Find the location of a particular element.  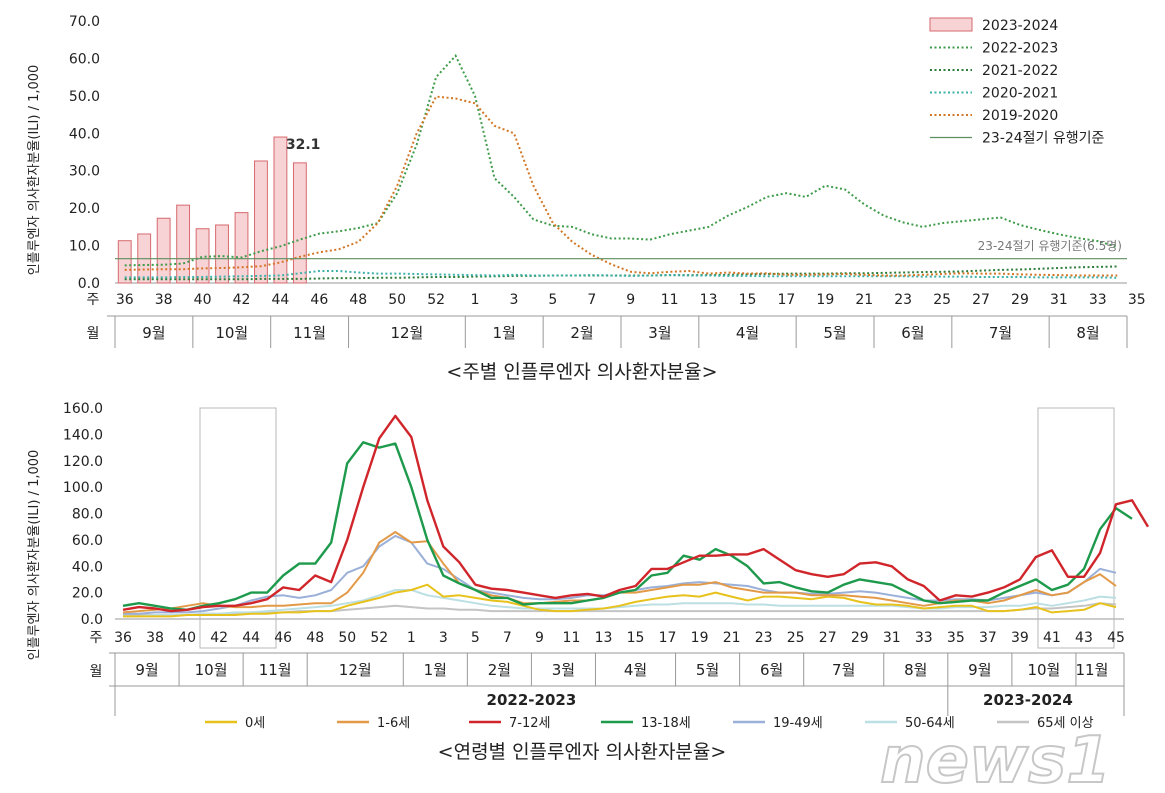

legend-swatch is located at coordinates (951, 24).